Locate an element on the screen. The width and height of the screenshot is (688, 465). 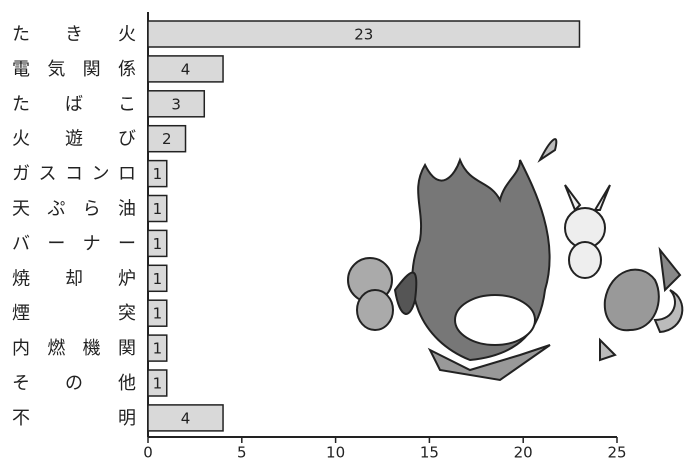
value-label: 2 is located at coordinates (167, 139).